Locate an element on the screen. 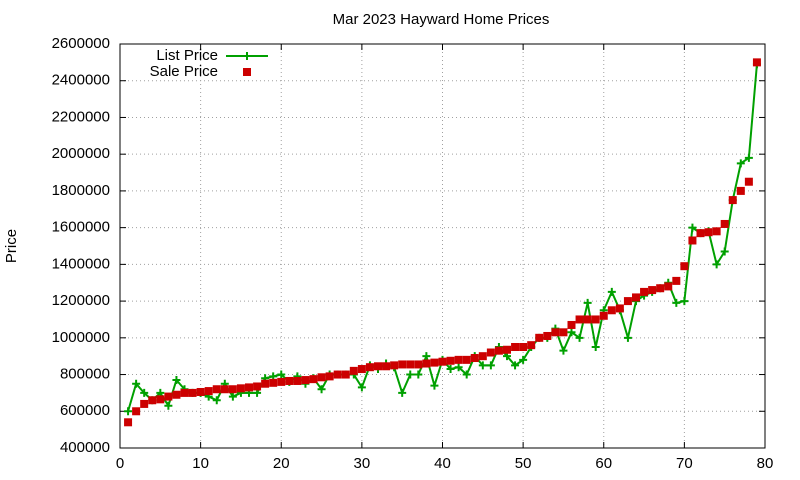  x-tick-label: 40 is located at coordinates (442, 463).